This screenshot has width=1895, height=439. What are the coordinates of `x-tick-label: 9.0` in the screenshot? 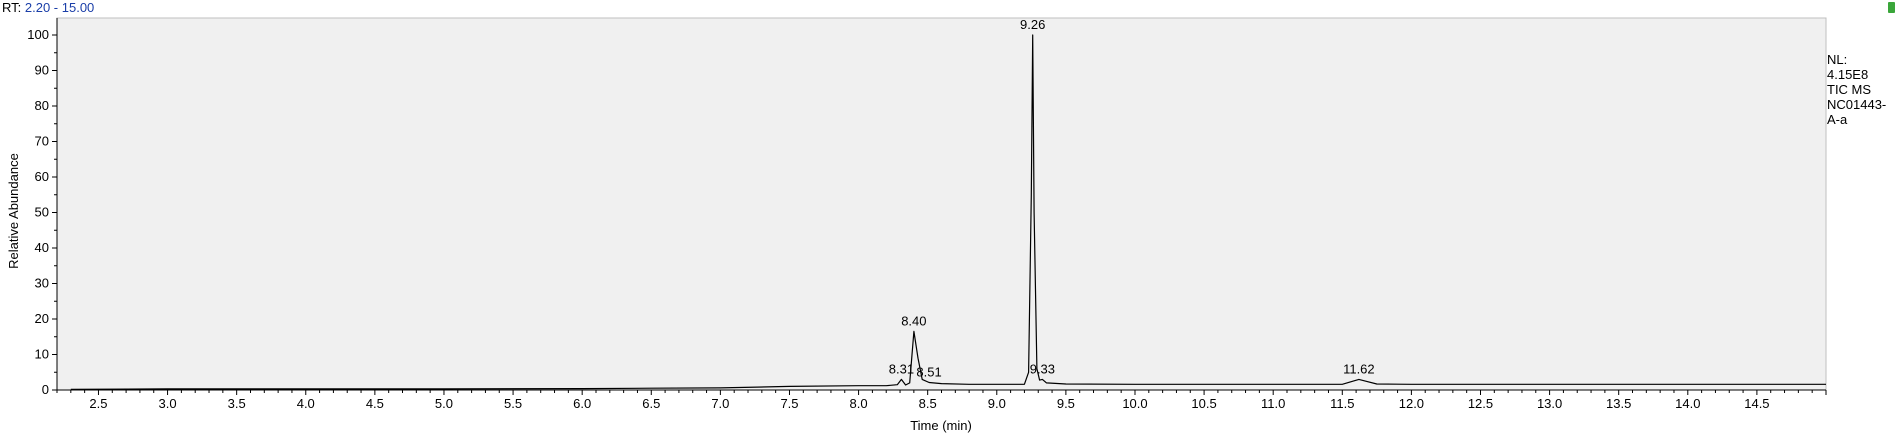 It's located at (997, 403).